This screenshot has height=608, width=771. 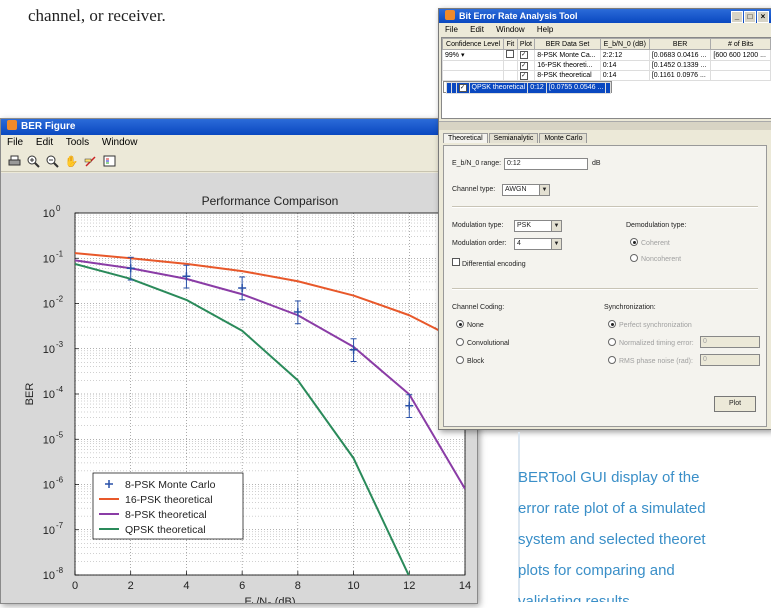 What do you see at coordinates (298, 586) in the screenshot?
I see `x-tick-label: 8` at bounding box center [298, 586].